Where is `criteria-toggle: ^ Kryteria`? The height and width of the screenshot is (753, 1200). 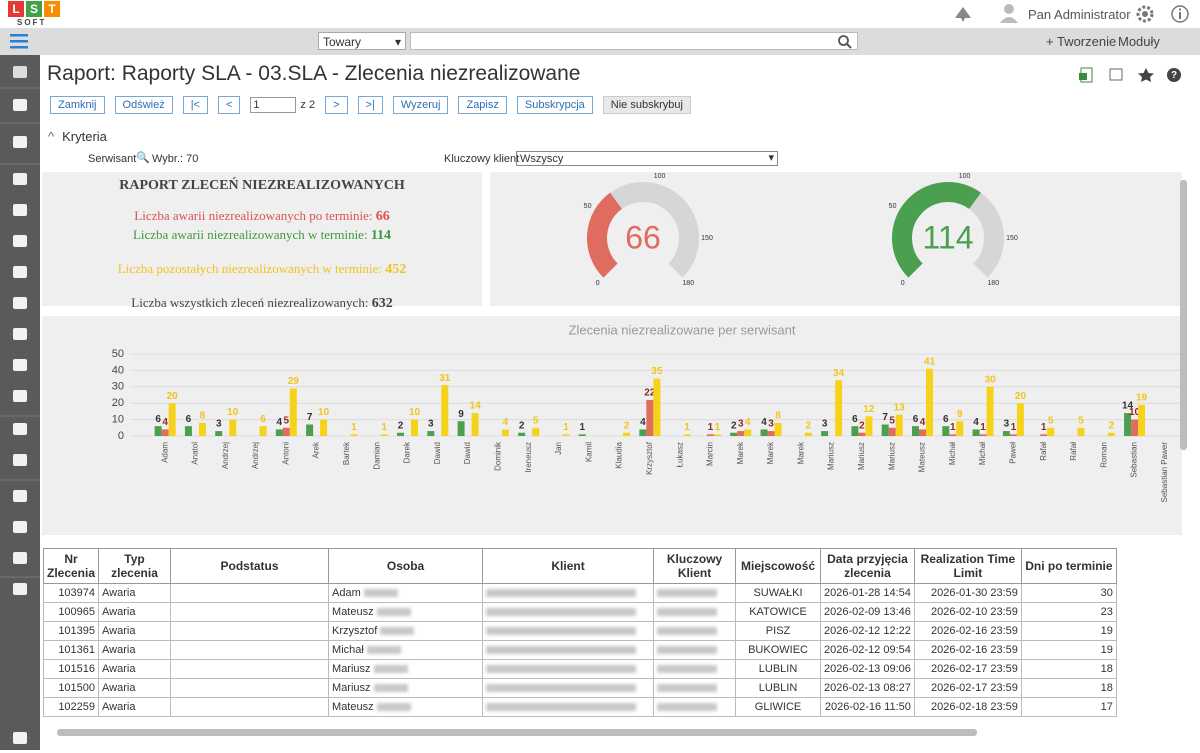
criteria-toggle: ^ Kryteria is located at coordinates (77, 136).